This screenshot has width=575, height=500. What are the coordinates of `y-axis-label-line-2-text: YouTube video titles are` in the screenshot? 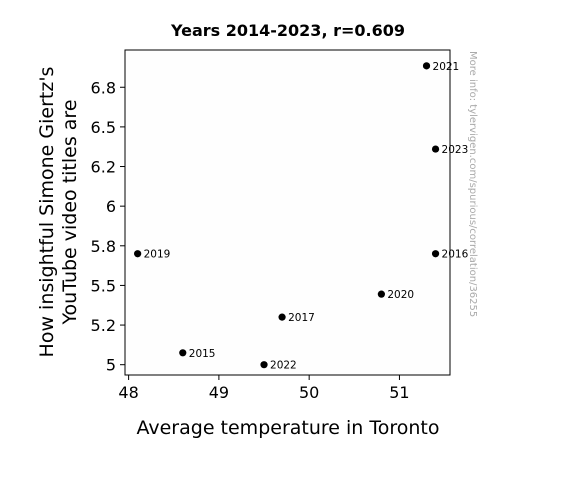 It's located at (70, 212).